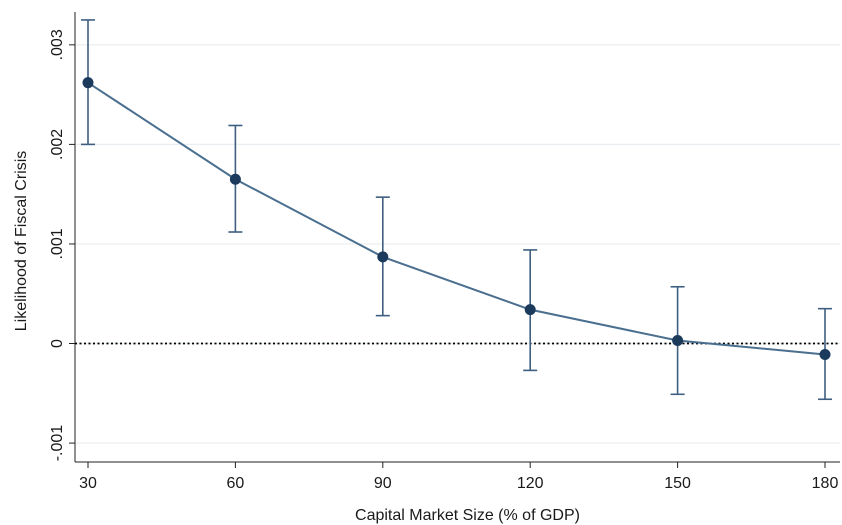  What do you see at coordinates (677, 483) in the screenshot?
I see `x-tick-label-4: 150` at bounding box center [677, 483].